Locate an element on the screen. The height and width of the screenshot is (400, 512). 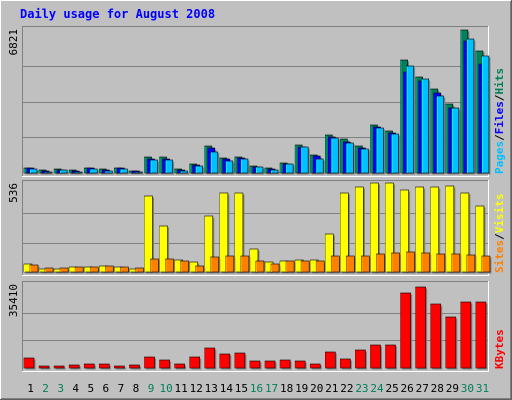
day-label: 3 is located at coordinates (60, 388).